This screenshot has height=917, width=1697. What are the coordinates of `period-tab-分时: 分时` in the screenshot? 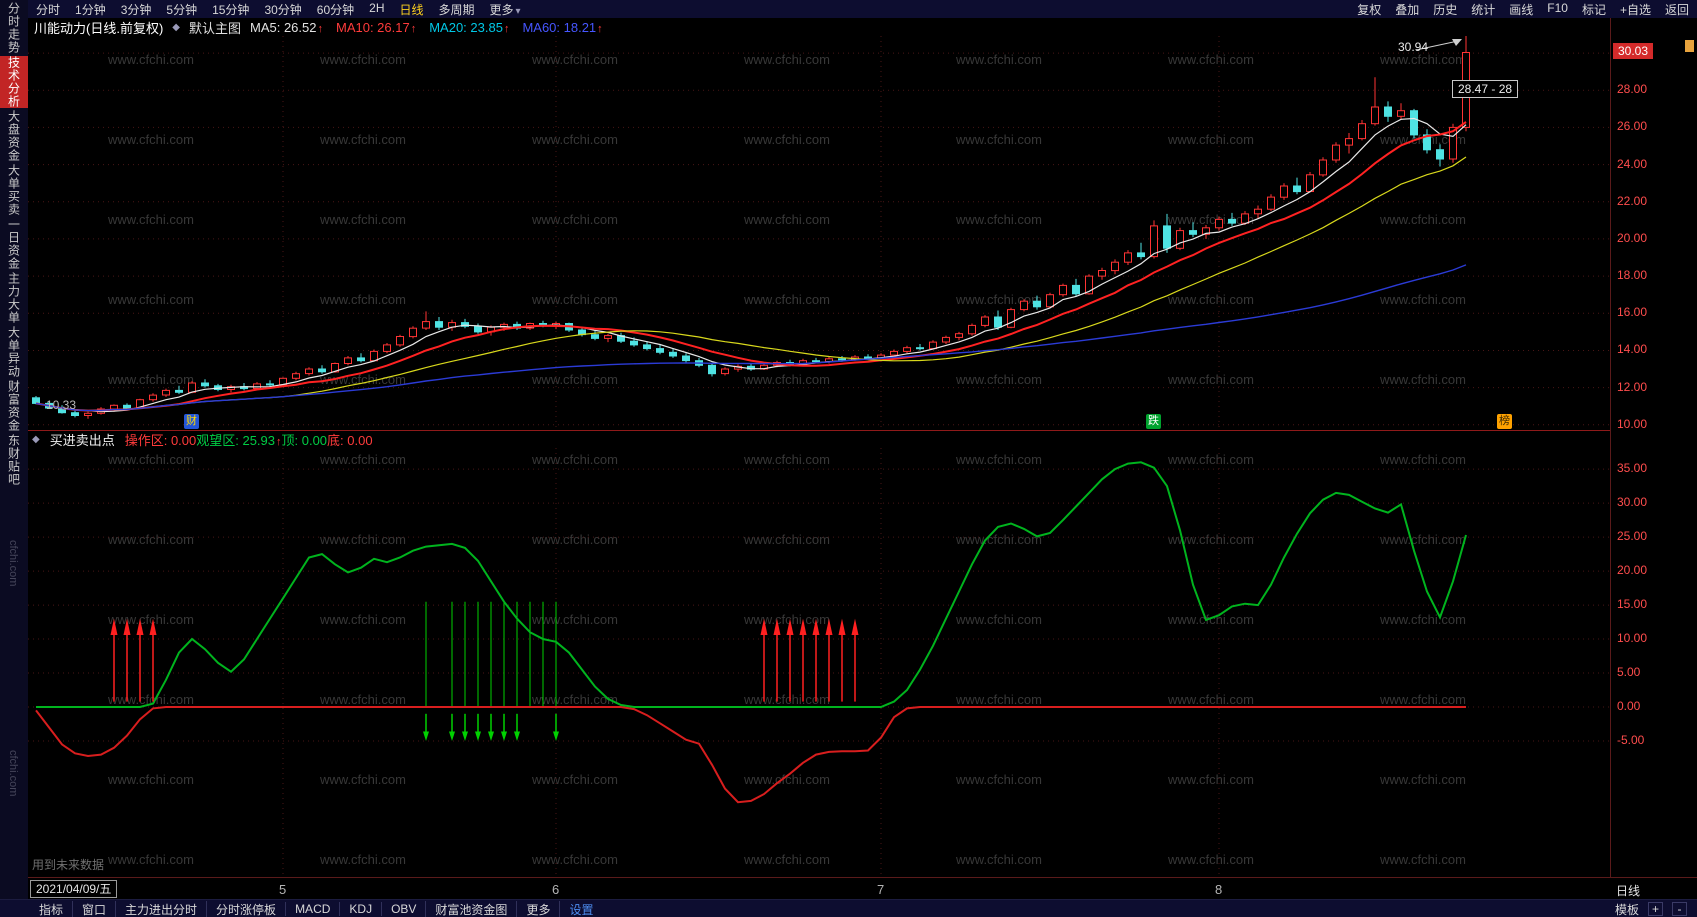 It's located at (48, 9).